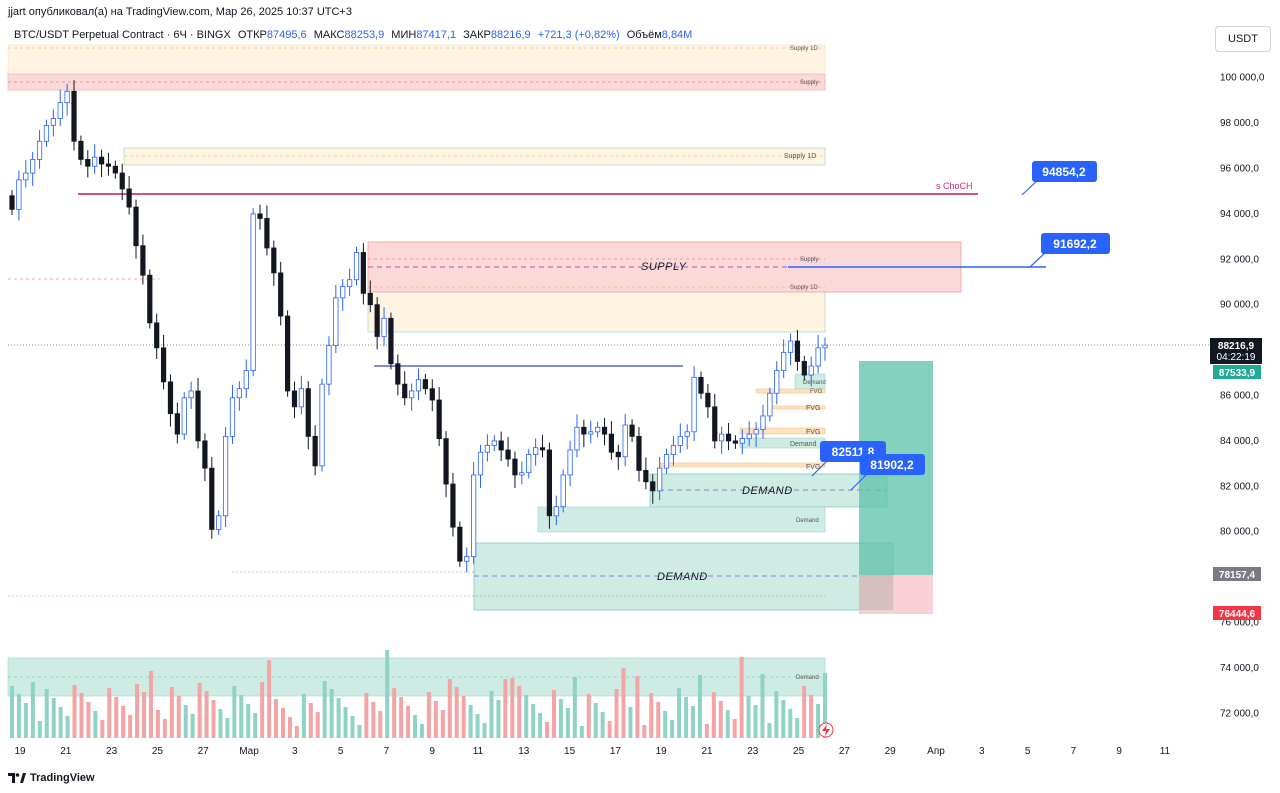 This screenshot has width=1280, height=793. I want to click on demand-small-label: Demand, so click(814, 383).